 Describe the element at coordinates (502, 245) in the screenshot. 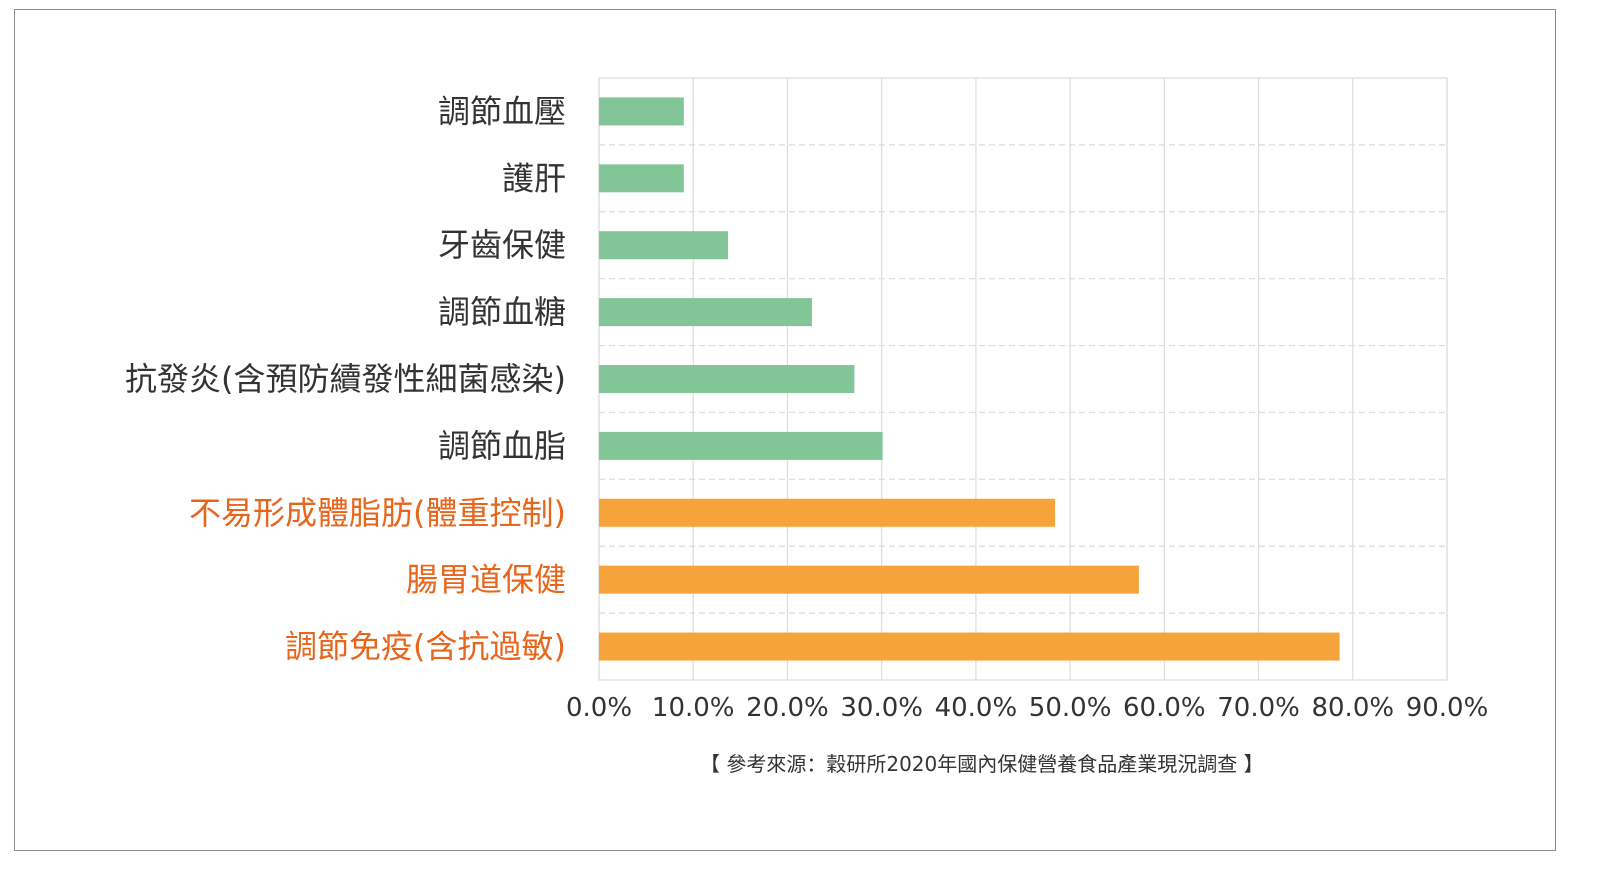

I see `category-label: 牙齒保健` at that location.